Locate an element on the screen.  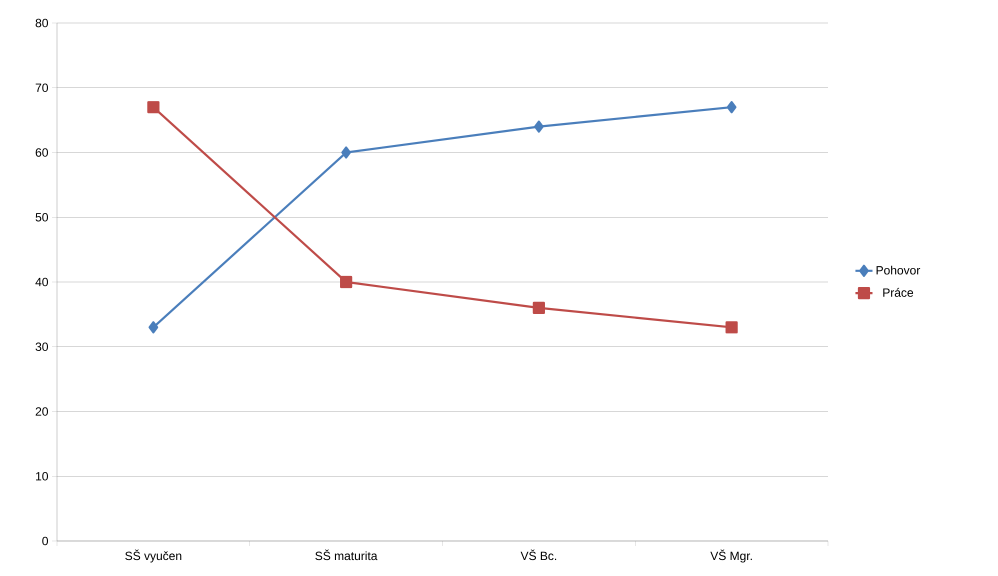
y-tick-label: 40 is located at coordinates (41, 282).